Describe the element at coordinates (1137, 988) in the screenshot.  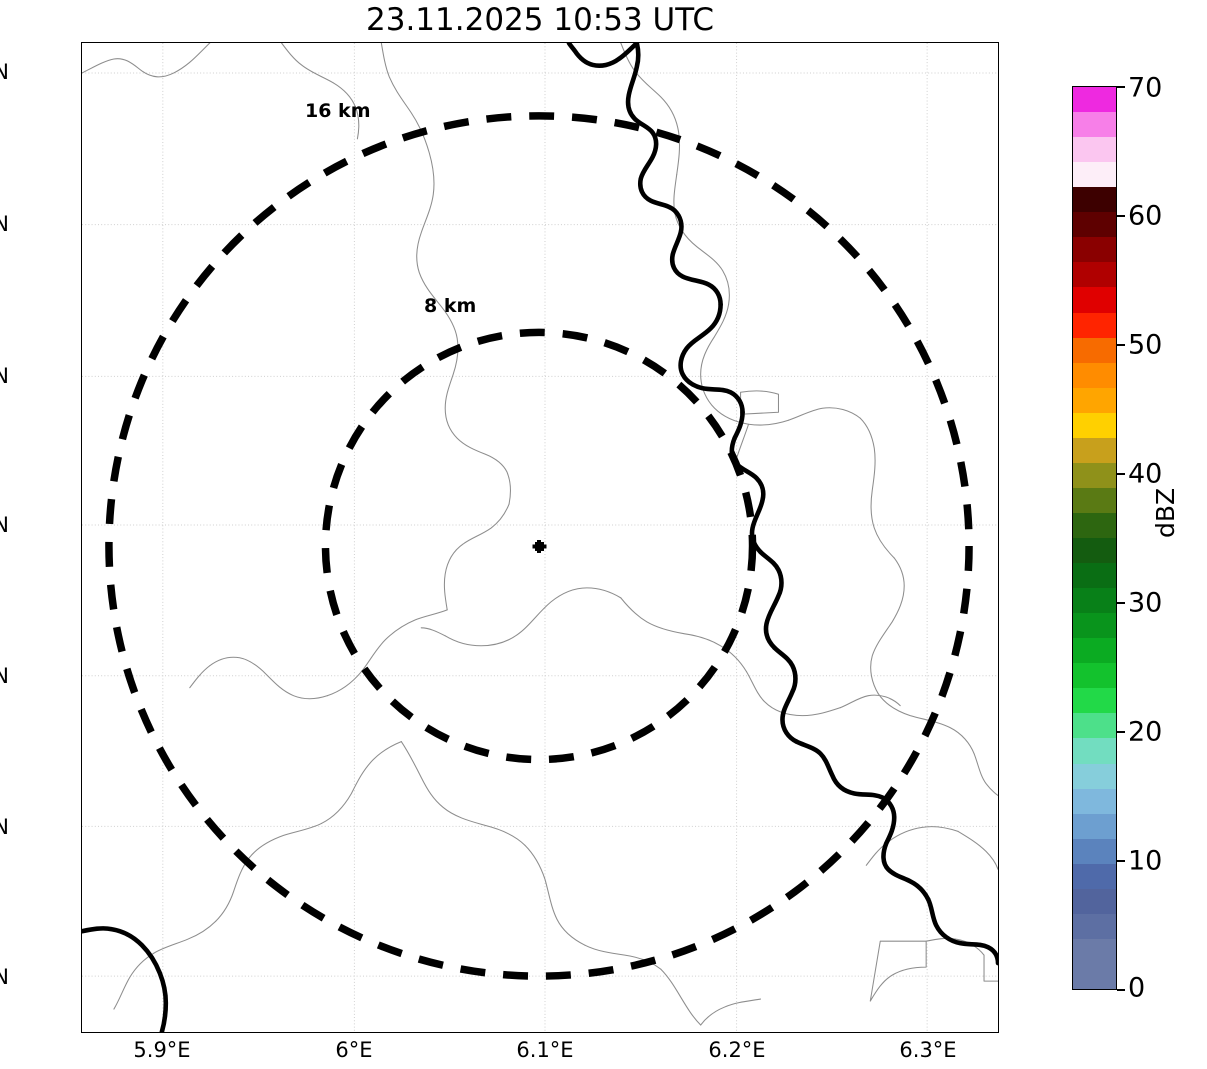
I see `cb-tick-label-0: 0` at that location.